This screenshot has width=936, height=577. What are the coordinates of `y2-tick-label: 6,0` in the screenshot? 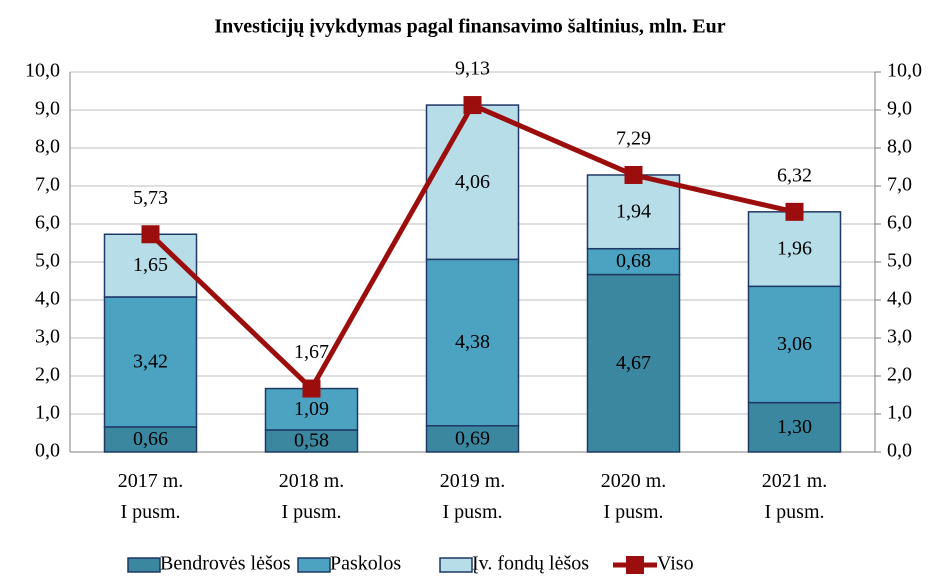 It's located at (899, 223).